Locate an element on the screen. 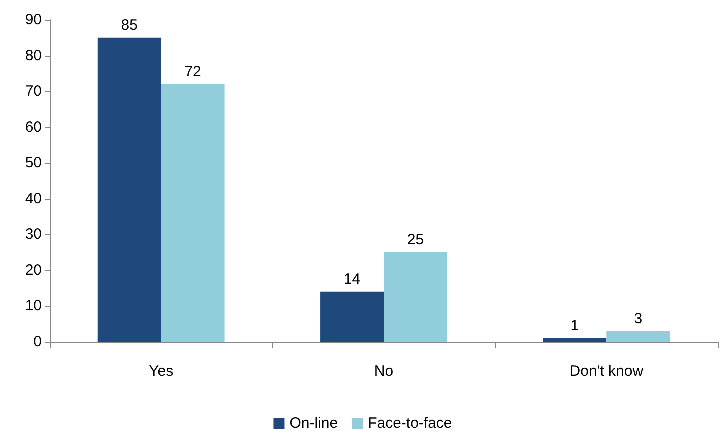 This screenshot has width=726, height=438. data-label: 85 is located at coordinates (129, 25).